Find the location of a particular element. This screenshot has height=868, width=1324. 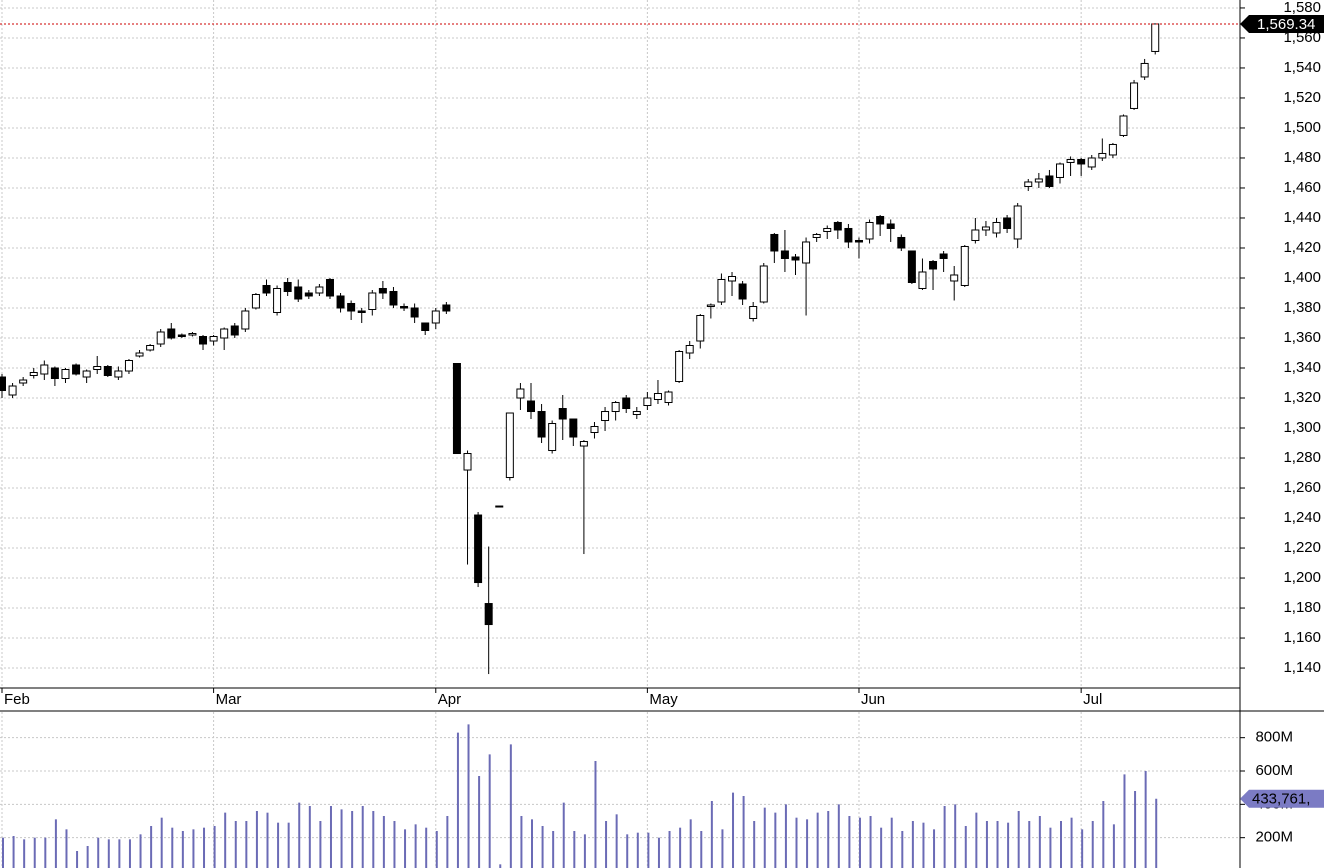

x-tick-label: May is located at coordinates (663, 699).